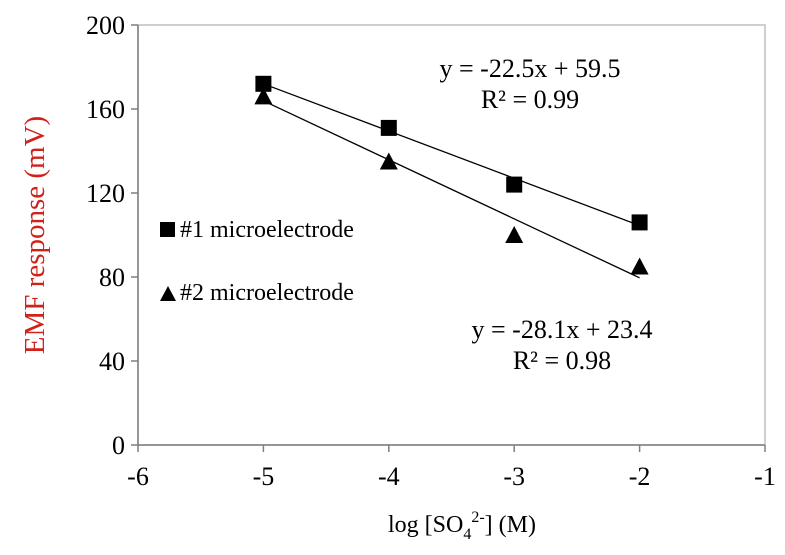  Describe the element at coordinates (467, 534) in the screenshot. I see `x-axis-title-subscript: 4` at that location.